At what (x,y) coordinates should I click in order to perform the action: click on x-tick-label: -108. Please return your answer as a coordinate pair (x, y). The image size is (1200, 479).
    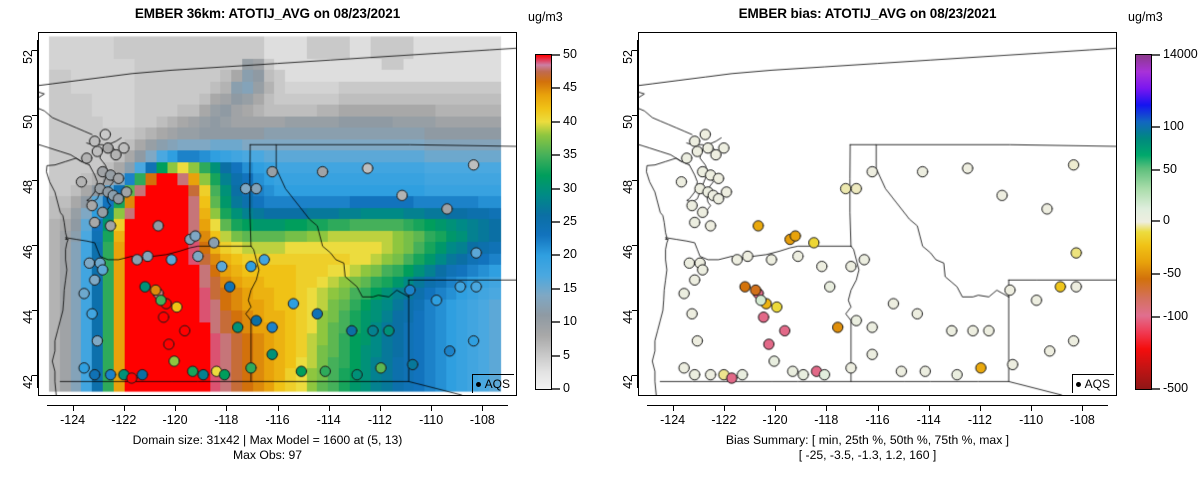
    Looking at the image, I should click on (1082, 420).